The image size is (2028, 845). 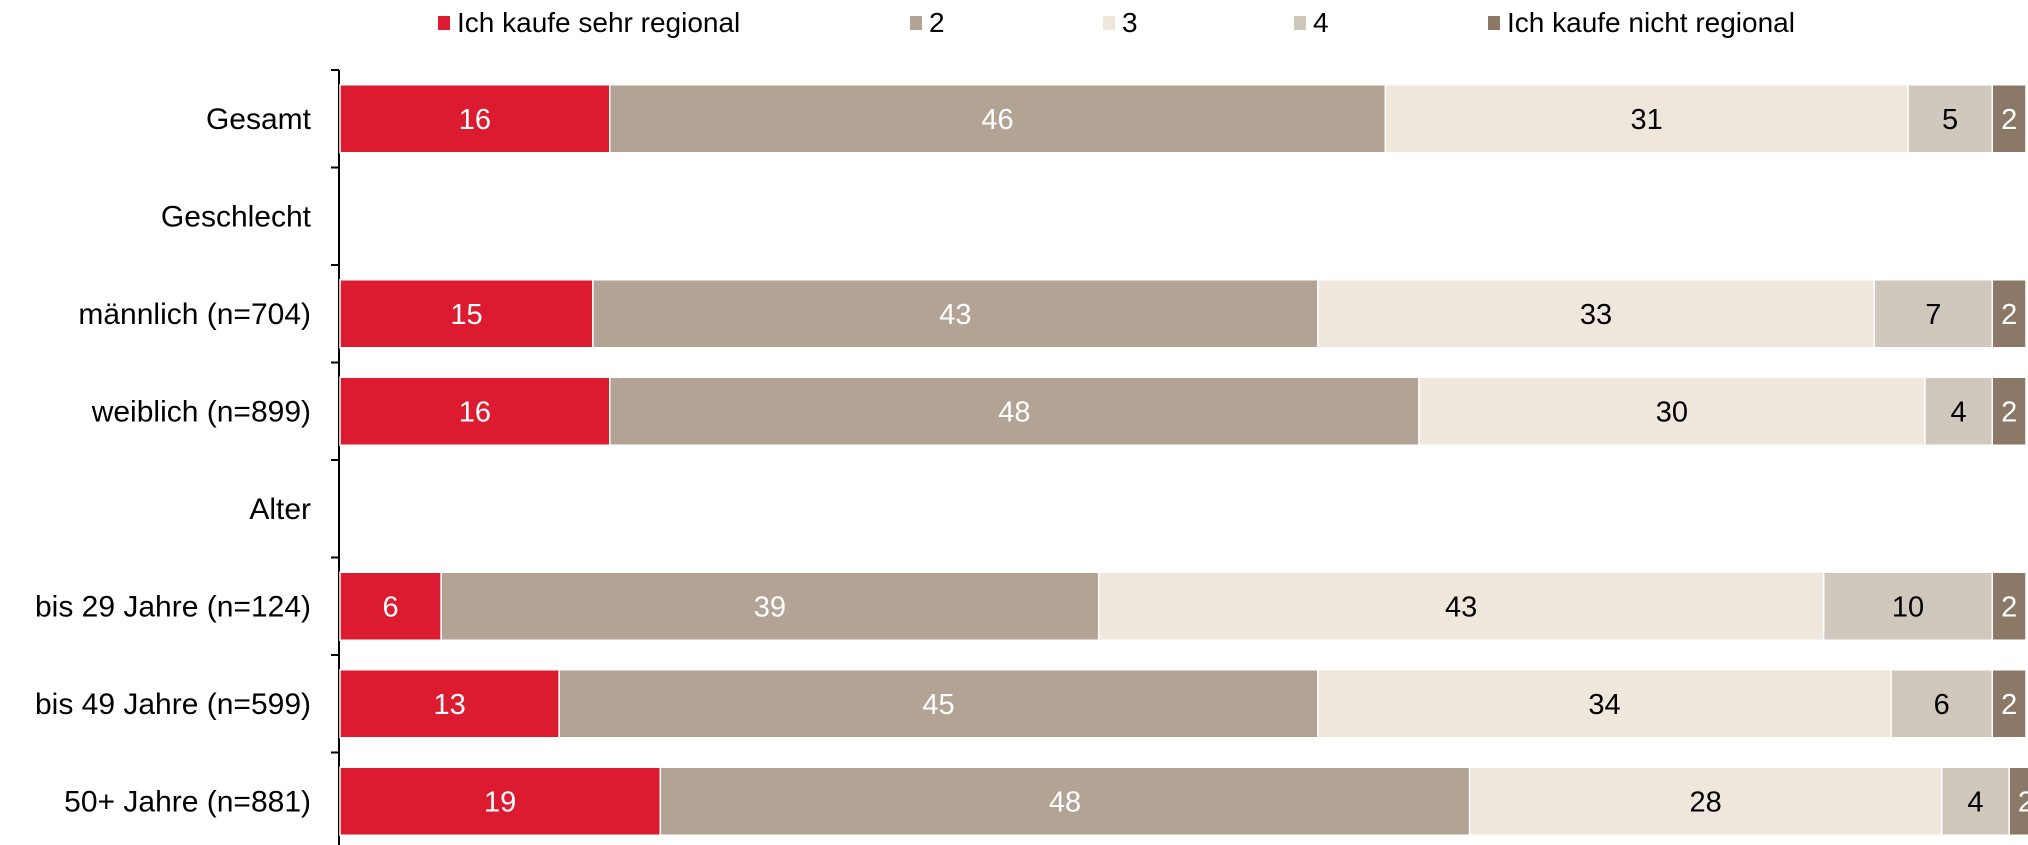 I want to click on data-label-50-jahre-n-881-2: 48, so click(x=1065, y=802).